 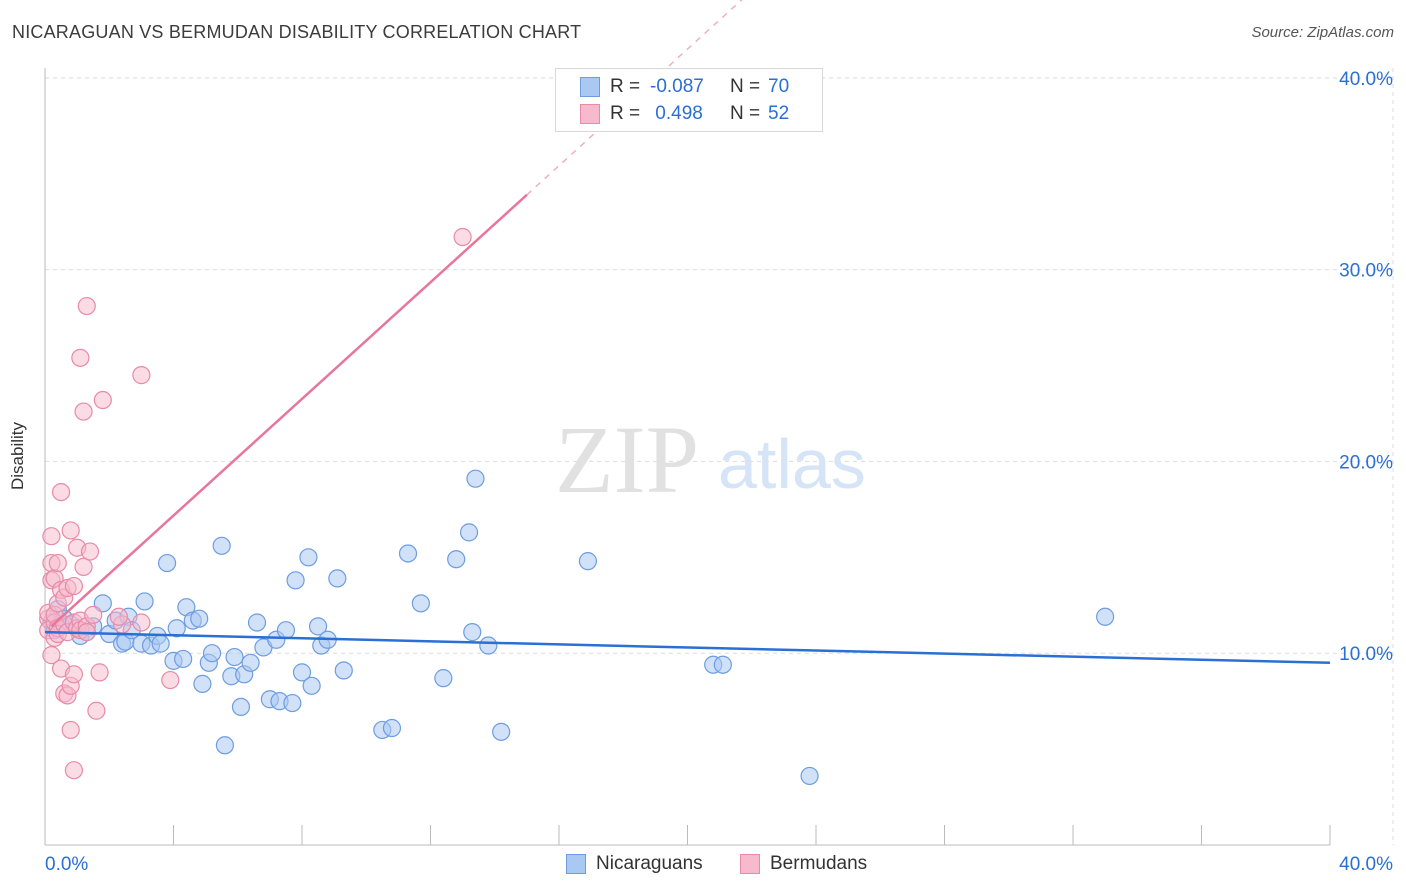 I want to click on legend-r-value: 0.498, so click(x=676, y=113).